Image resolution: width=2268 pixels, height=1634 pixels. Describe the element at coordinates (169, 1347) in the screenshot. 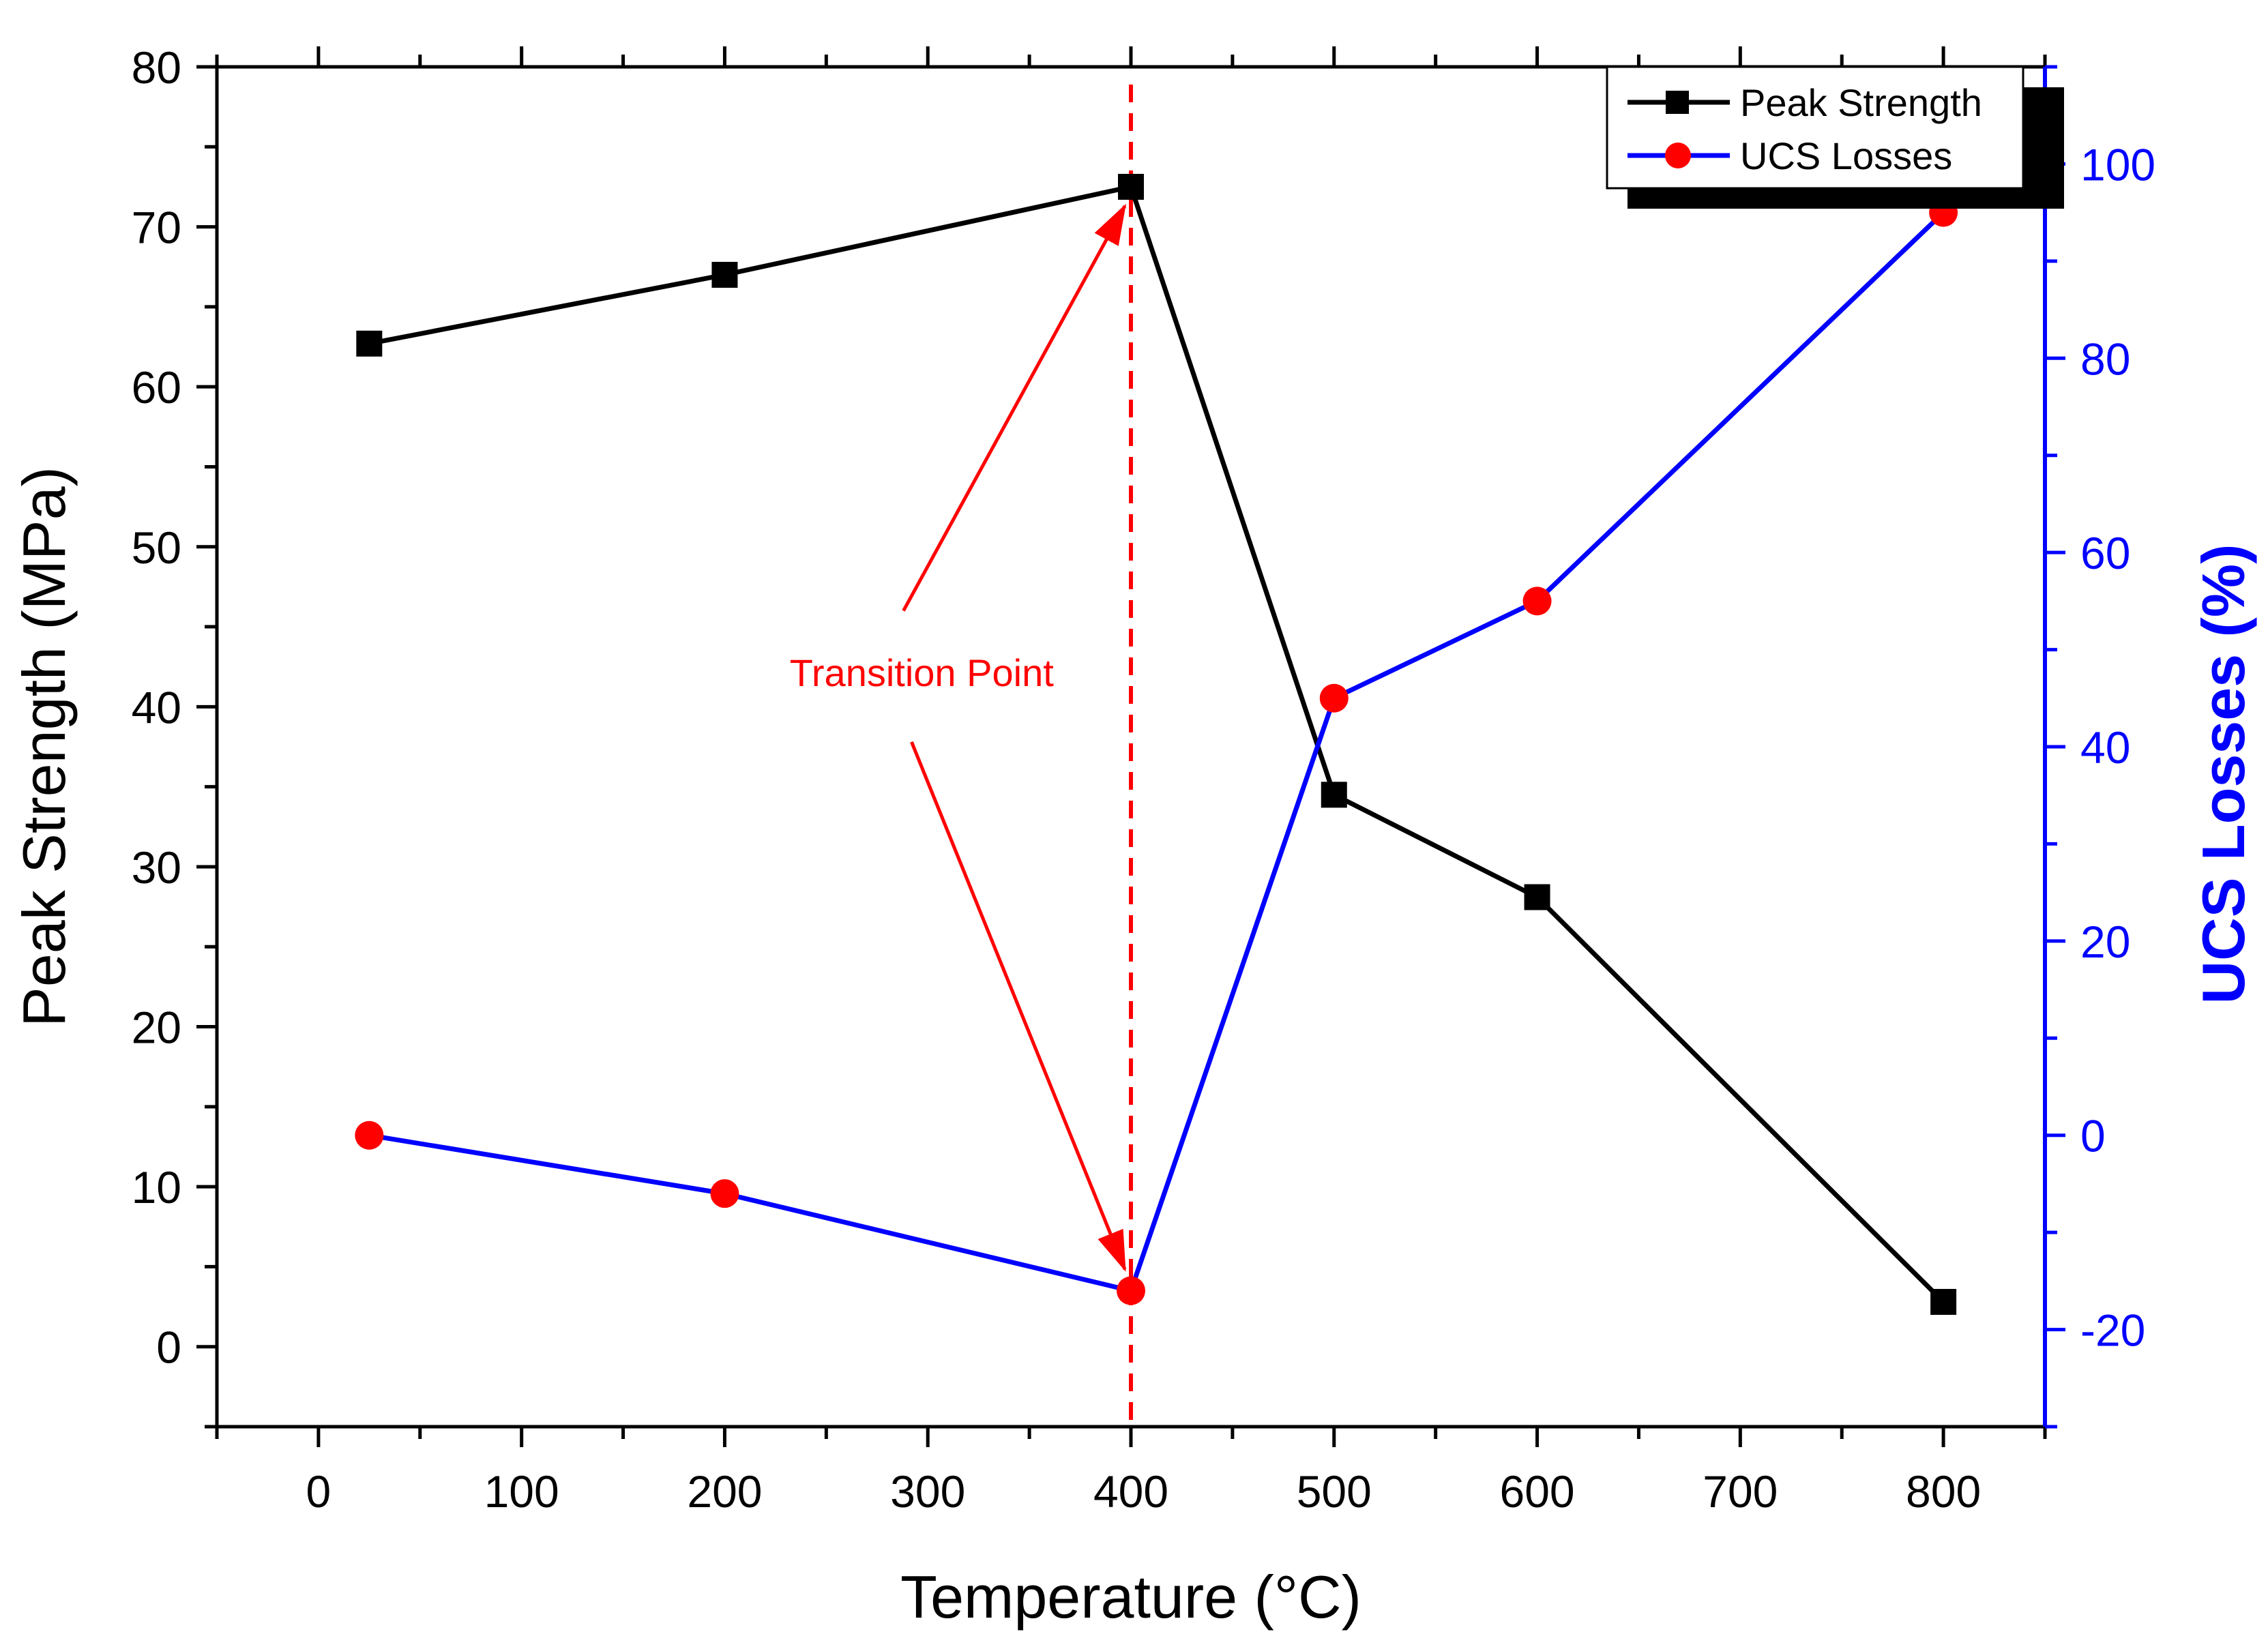

I see `y-tick-label: 0` at that location.